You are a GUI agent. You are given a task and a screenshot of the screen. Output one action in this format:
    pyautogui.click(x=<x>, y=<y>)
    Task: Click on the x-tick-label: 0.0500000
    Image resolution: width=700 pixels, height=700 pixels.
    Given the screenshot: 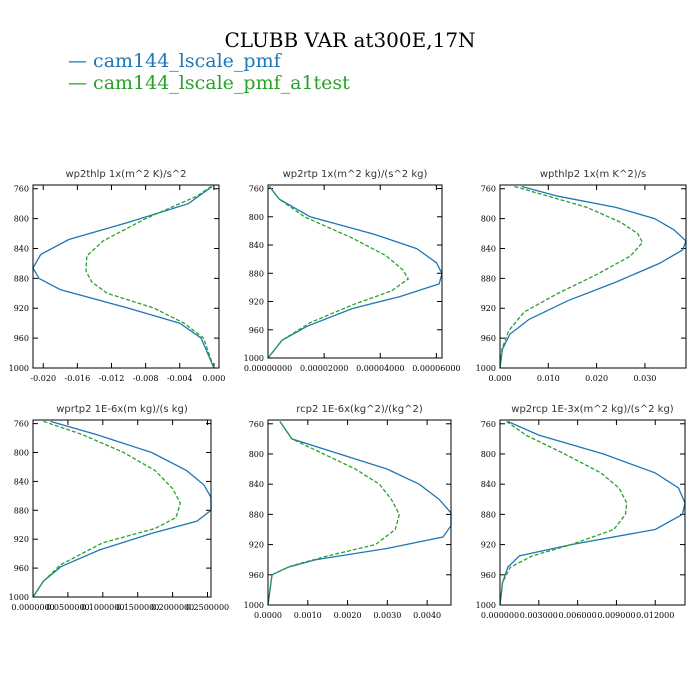 What is the action you would take?
    pyautogui.click(x=67, y=607)
    